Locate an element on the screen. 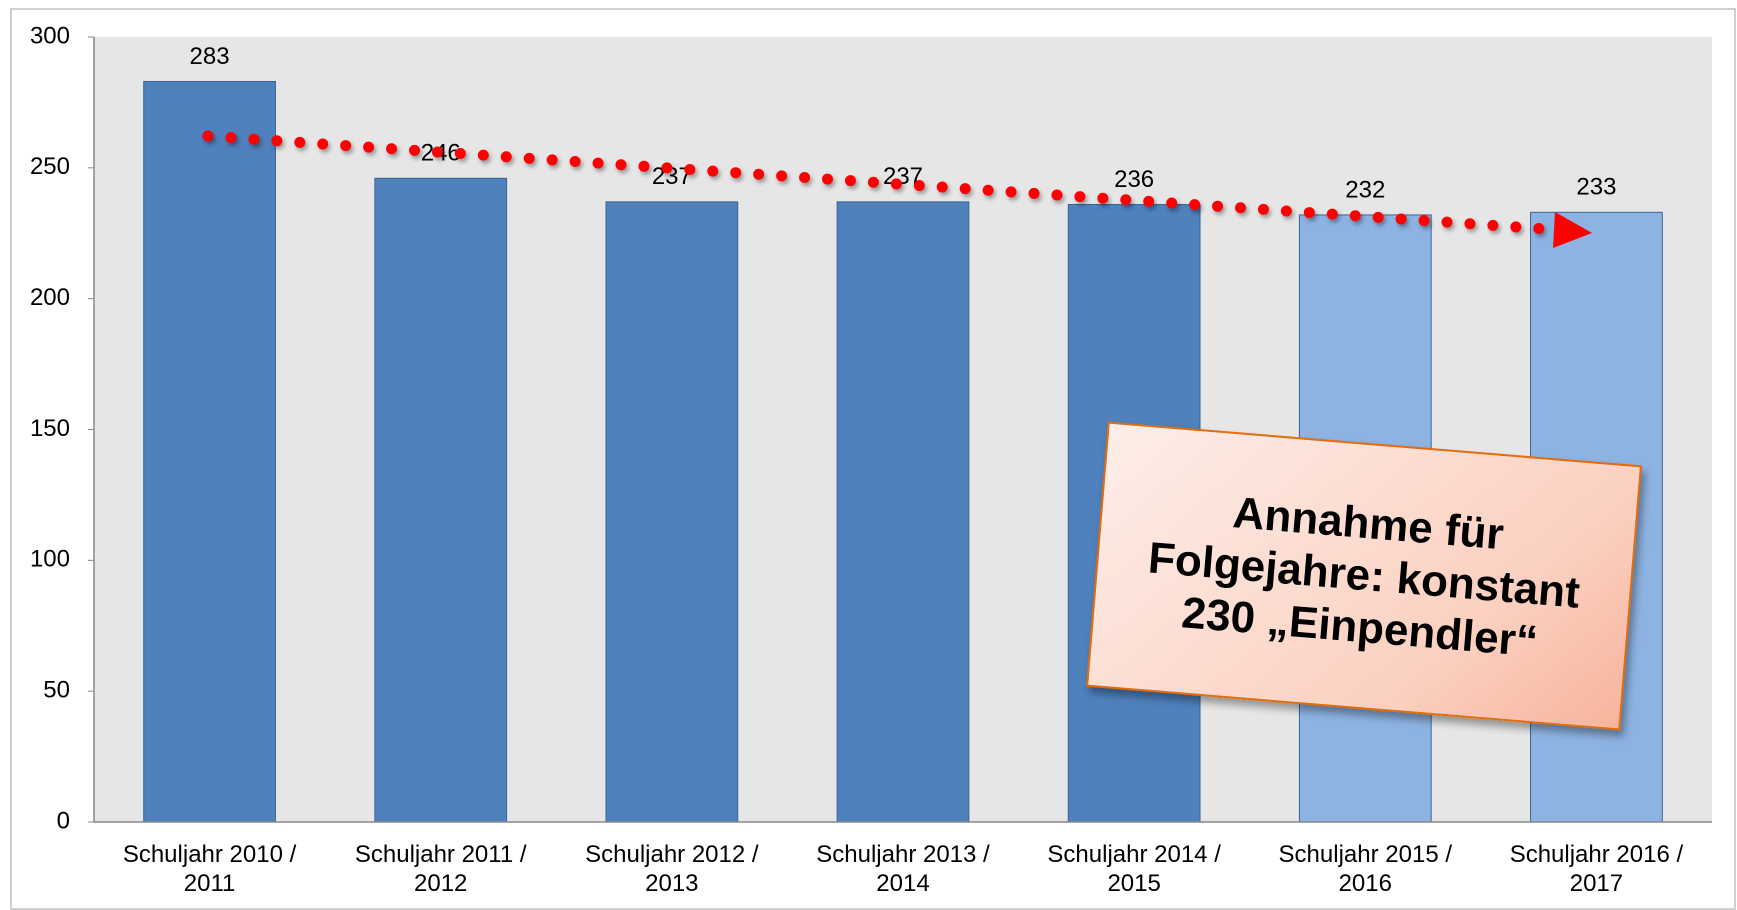 Image resolution: width=1737 pixels, height=910 pixels. value-label: 236 is located at coordinates (1134, 179).